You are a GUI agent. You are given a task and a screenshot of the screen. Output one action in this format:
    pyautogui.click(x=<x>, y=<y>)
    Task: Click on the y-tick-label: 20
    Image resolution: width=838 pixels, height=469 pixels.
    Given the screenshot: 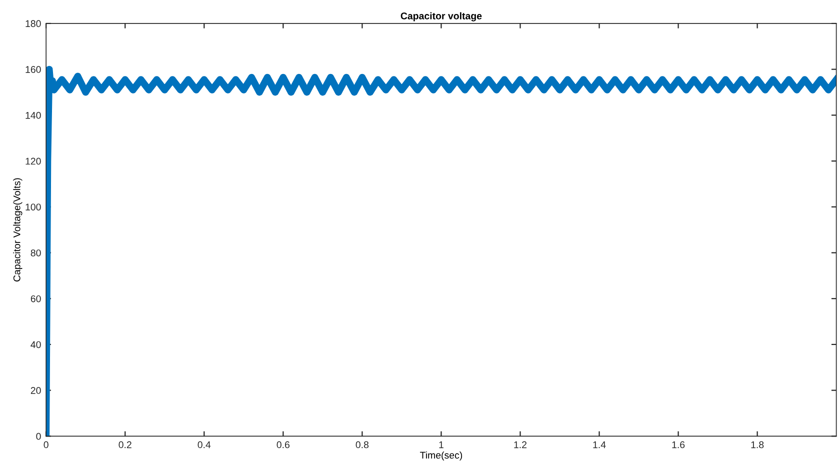 What is the action you would take?
    pyautogui.click(x=35, y=390)
    